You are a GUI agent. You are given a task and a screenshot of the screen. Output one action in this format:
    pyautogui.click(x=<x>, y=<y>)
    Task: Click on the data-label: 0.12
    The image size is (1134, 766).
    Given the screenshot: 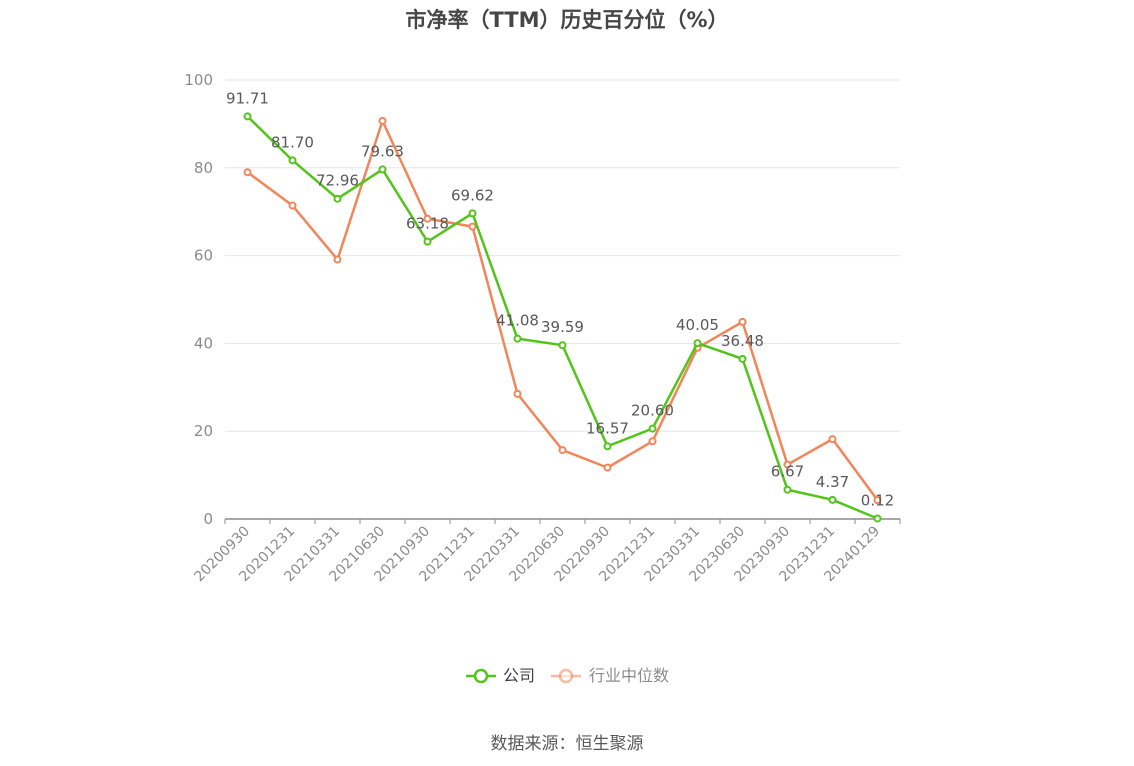 What is the action you would take?
    pyautogui.click(x=877, y=500)
    